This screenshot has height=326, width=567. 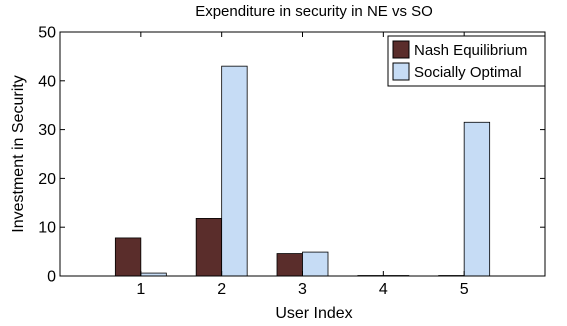 What do you see at coordinates (401, 49) in the screenshot?
I see `legend-swatch-nash-equilibrium` at bounding box center [401, 49].